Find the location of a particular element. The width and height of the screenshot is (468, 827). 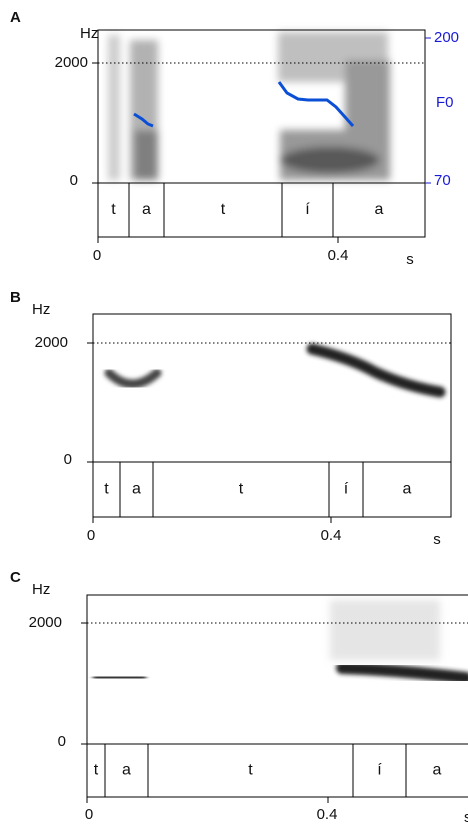

panel-label: A is located at coordinates (15, 17).